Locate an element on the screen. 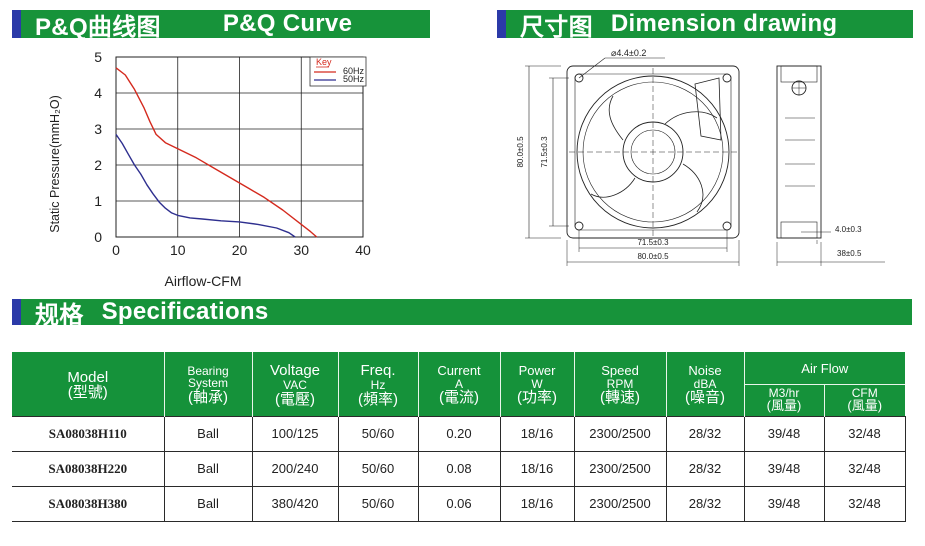 The width and height of the screenshot is (925, 546). hole-leader is located at coordinates (592, 68).